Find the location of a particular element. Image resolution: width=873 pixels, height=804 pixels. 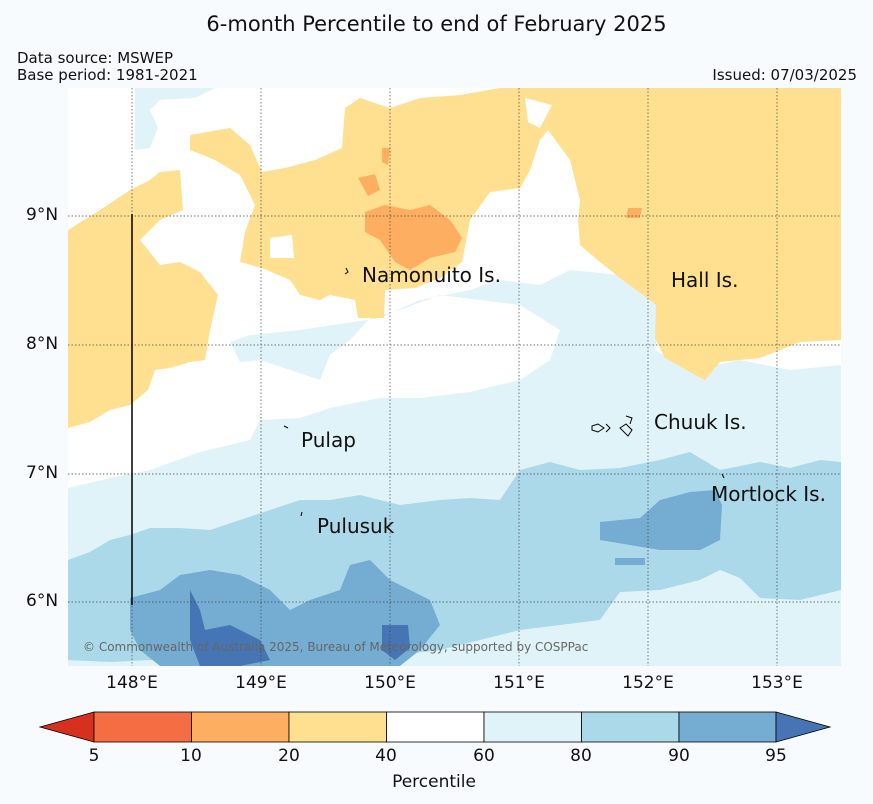

colorbar-tick-95: 95 is located at coordinates (776, 756).